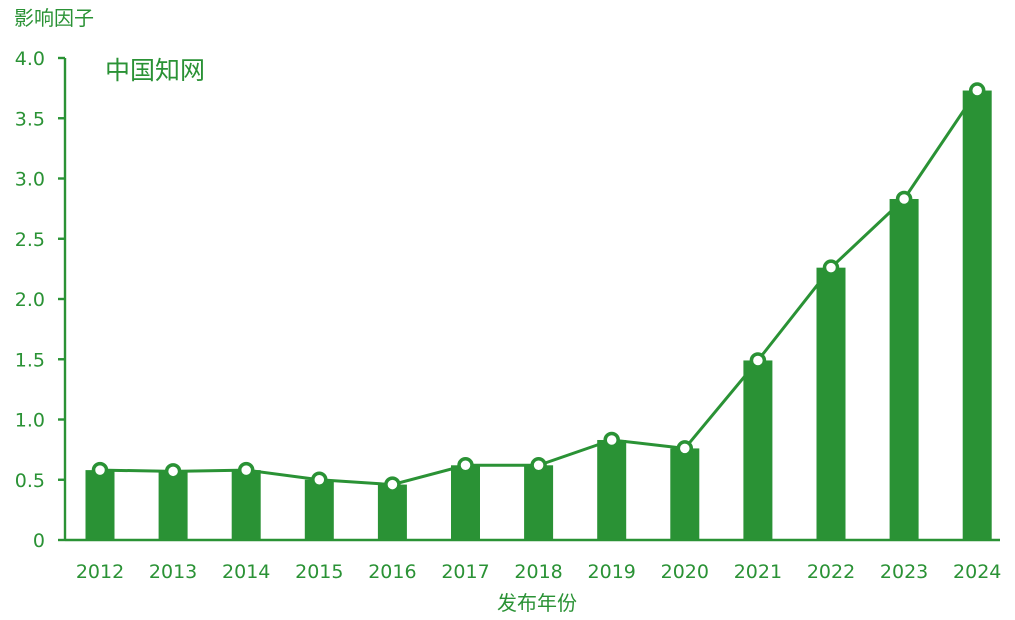 Image resolution: width=1015 pixels, height=620 pixels. I want to click on y-axis: 0 0.5 1.0 1.5 2.0 2.5 3.0 3.5 4.0, so click(41, 300).